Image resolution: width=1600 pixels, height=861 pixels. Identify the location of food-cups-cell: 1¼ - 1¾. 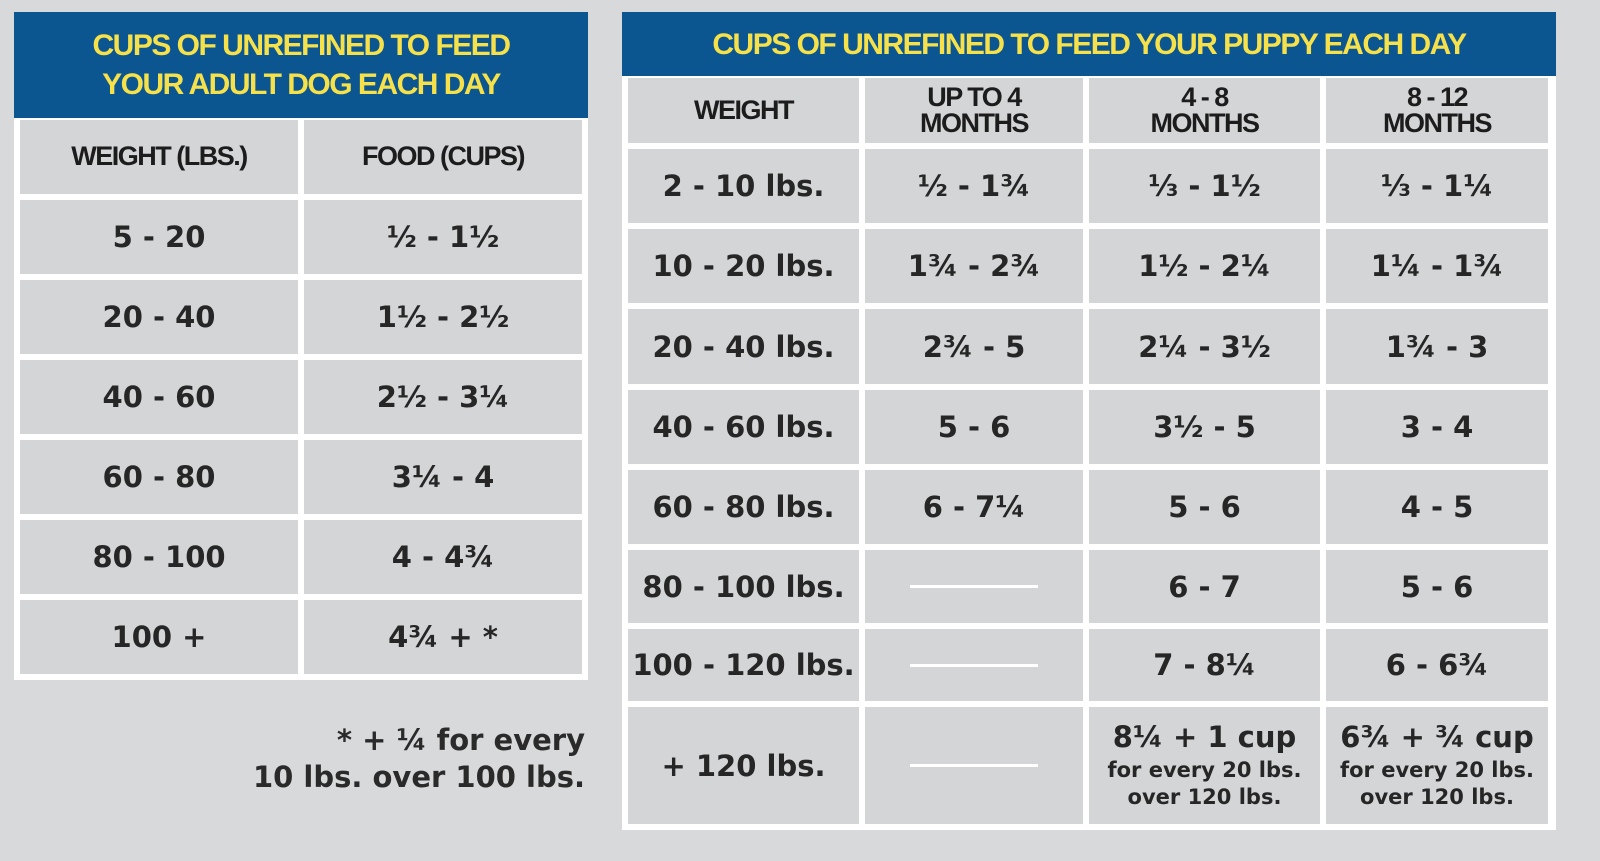
(1437, 266).